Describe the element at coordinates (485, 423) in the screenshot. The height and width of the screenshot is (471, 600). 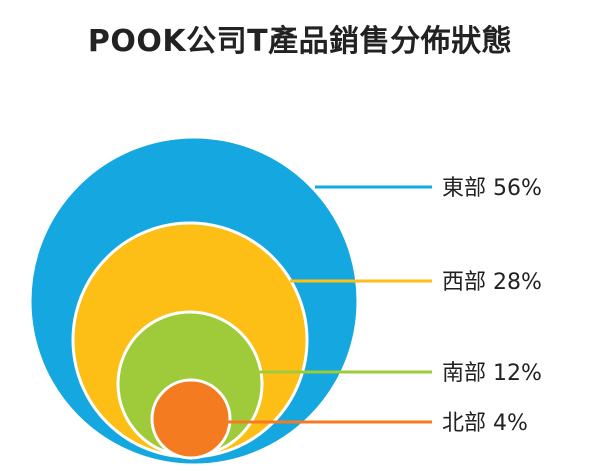
I see `data-label-北部: 北部 4%` at that location.